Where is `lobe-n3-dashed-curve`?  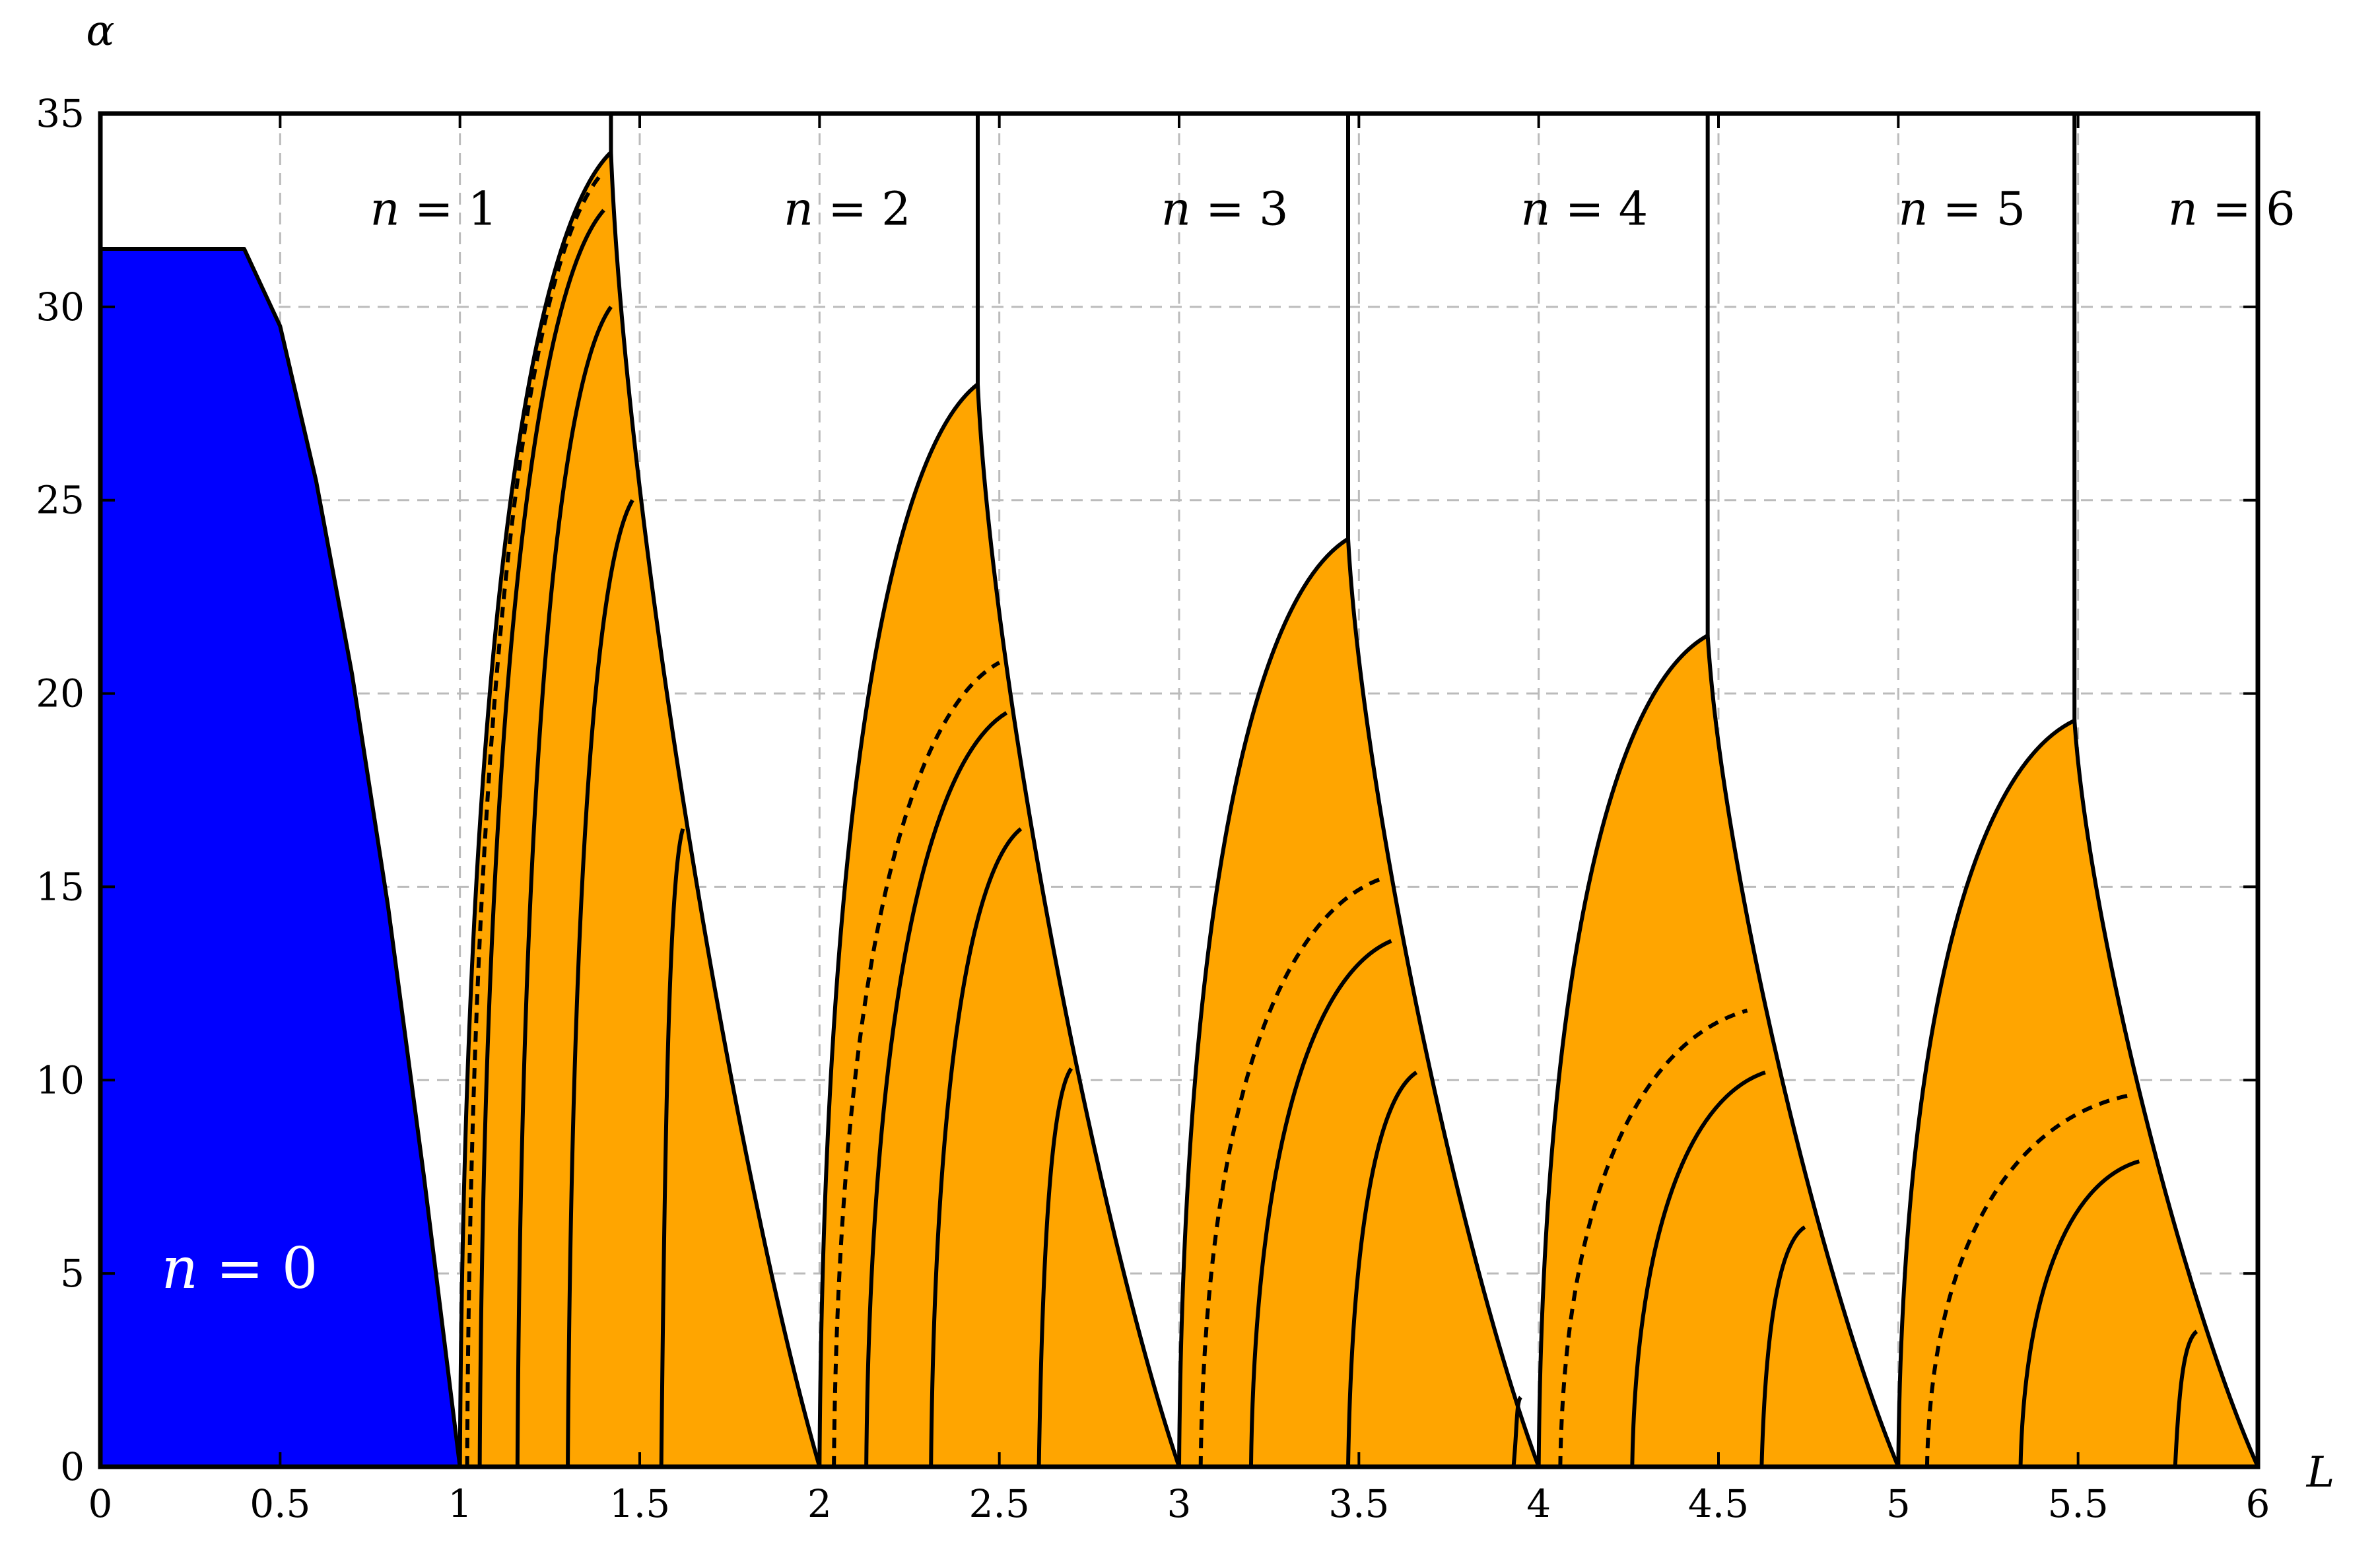
lobe-n3-dashed-curve is located at coordinates (1290, 1172).